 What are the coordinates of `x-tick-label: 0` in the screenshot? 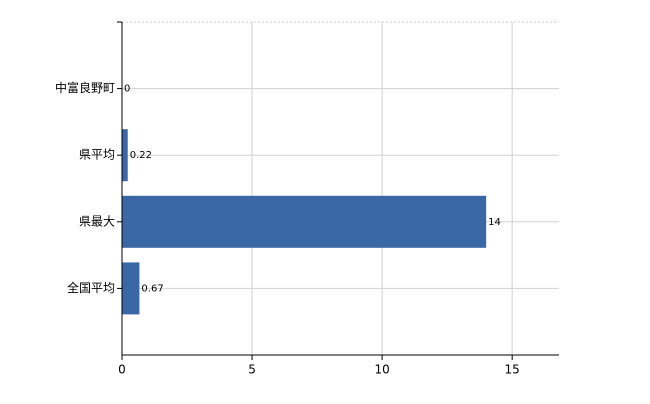 It's located at (122, 370).